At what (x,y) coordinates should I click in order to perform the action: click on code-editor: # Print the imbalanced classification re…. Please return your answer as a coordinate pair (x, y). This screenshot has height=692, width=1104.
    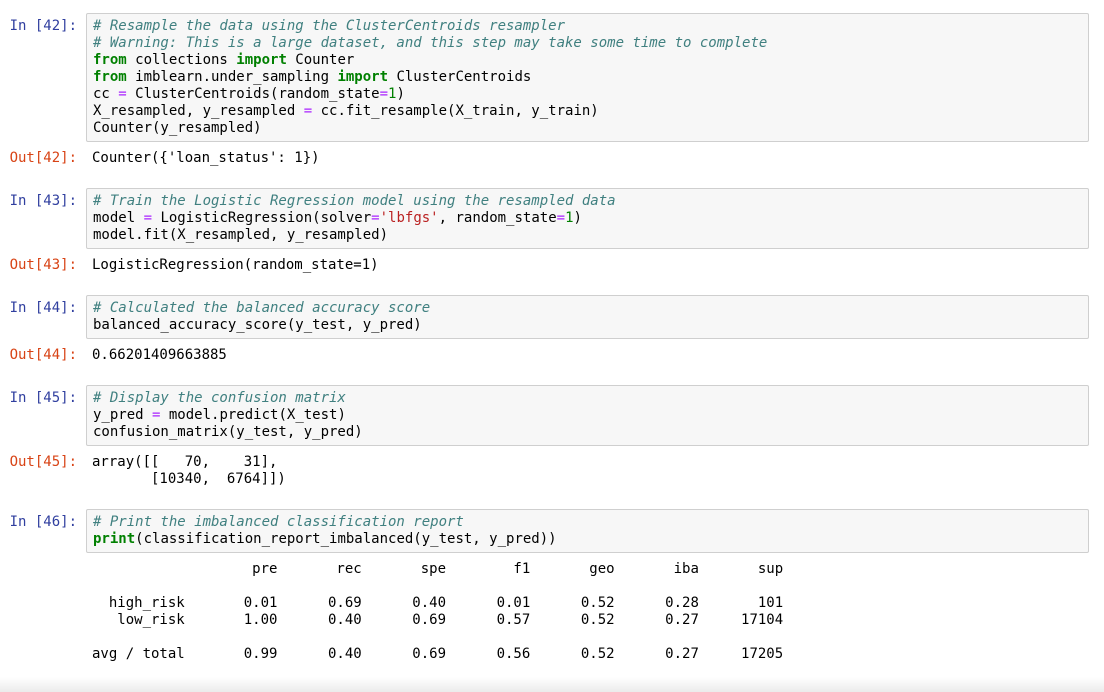
    Looking at the image, I should click on (587, 531).